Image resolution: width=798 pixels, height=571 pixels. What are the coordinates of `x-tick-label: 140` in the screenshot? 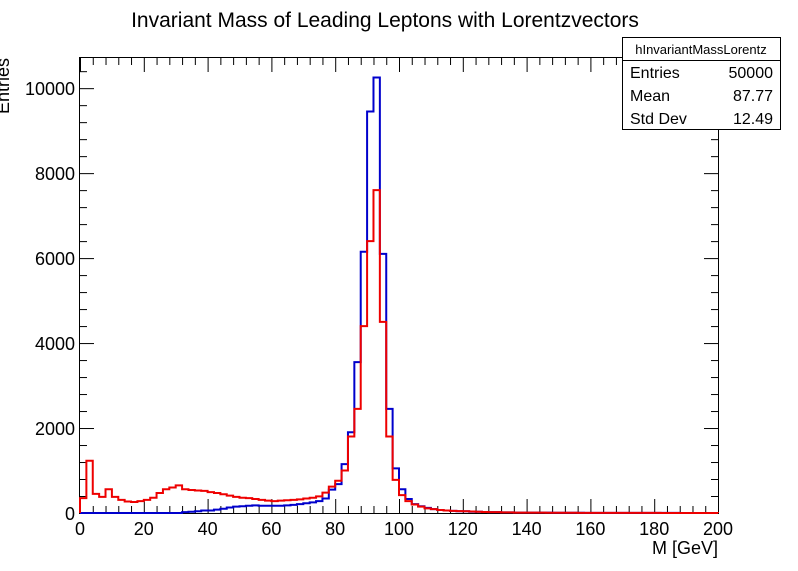 It's located at (527, 529).